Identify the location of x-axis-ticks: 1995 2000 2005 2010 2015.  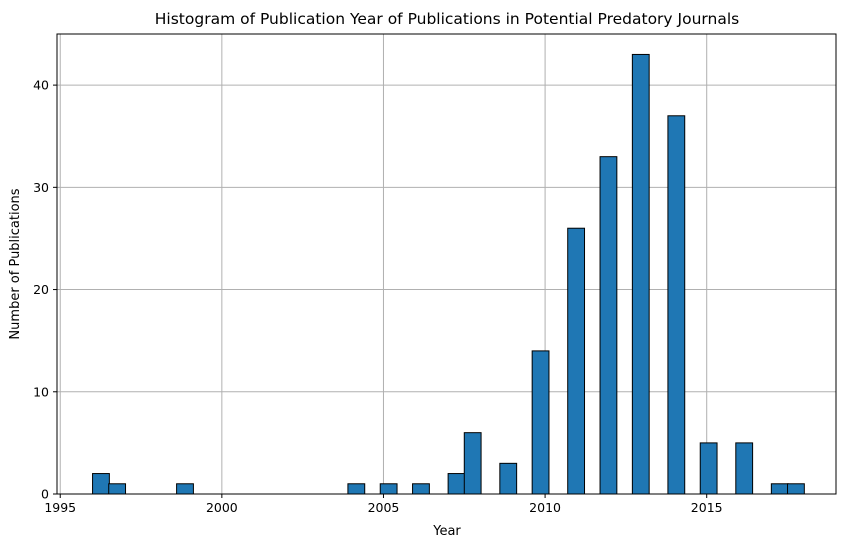
(383, 504).